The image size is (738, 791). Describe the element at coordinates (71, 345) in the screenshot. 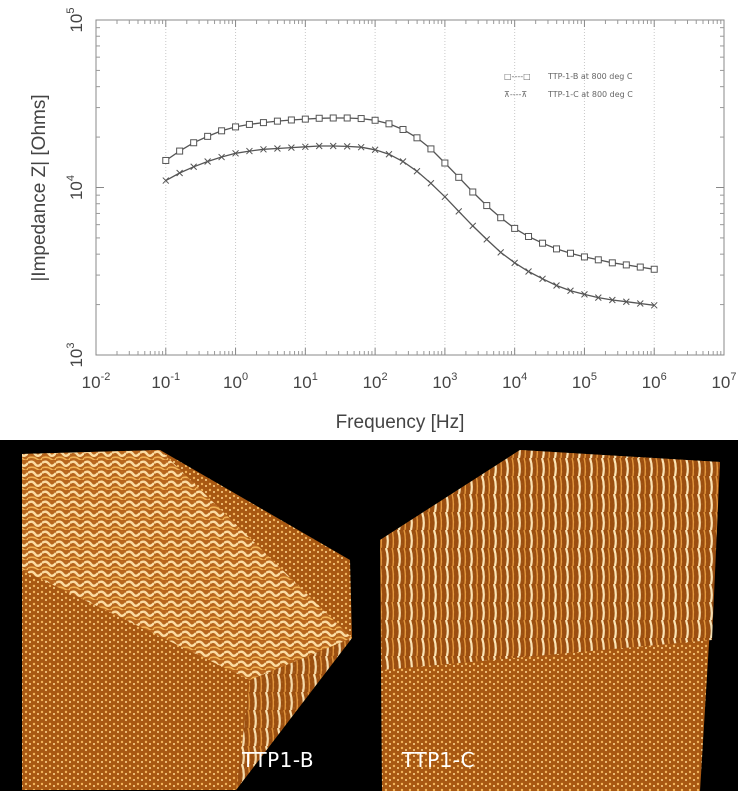

I see `y-tick-exponent: 3` at that location.